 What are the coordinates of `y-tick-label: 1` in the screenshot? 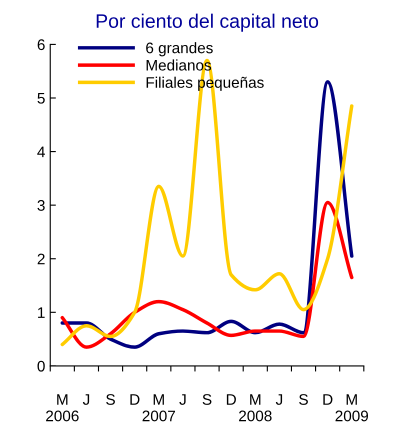 It's located at (41, 312).